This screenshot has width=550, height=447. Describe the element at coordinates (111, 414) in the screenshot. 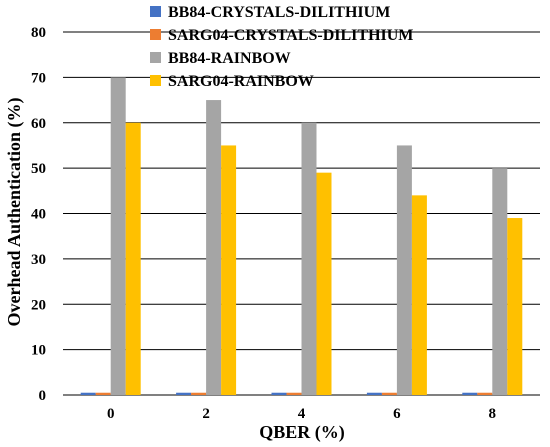

I see `x-tick-label: 0` at that location.